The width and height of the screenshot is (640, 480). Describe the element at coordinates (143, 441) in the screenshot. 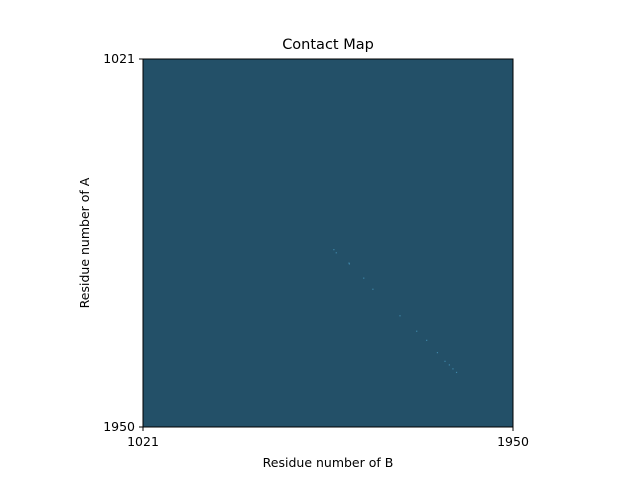

I see `x-tick-label-left: 1021` at that location.